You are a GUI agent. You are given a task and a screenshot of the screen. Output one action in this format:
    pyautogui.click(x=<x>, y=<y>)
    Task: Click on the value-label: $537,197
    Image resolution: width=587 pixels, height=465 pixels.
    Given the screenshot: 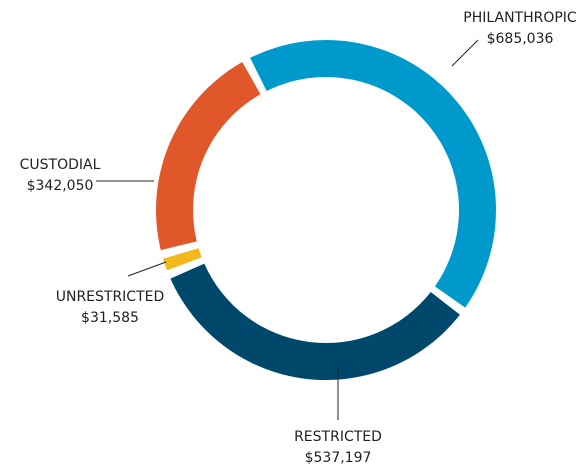 What is the action you would take?
    pyautogui.click(x=338, y=457)
    